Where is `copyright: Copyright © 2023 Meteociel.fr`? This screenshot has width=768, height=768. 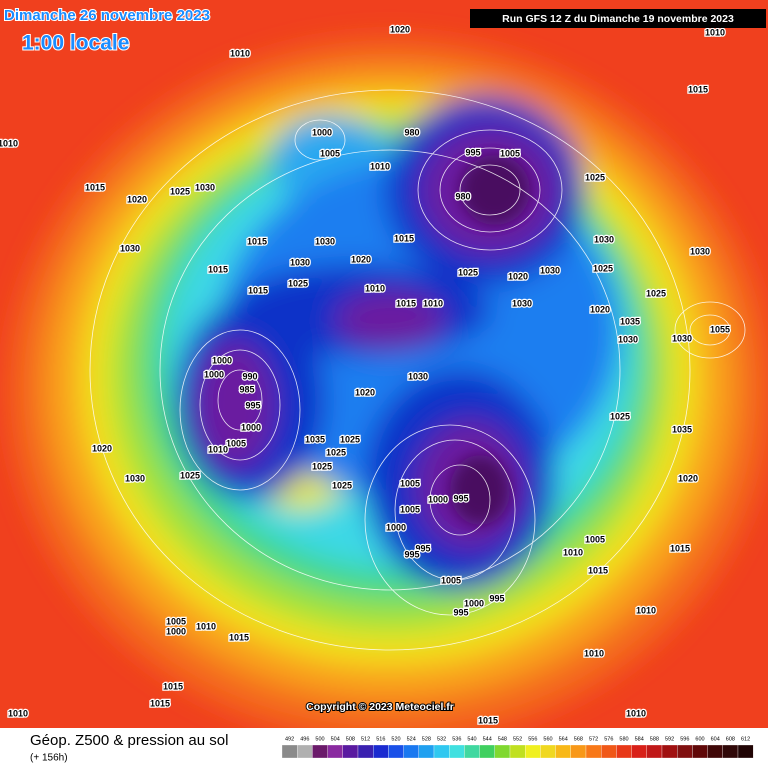 copyright: Copyright © 2023 Meteociel.fr is located at coordinates (380, 707).